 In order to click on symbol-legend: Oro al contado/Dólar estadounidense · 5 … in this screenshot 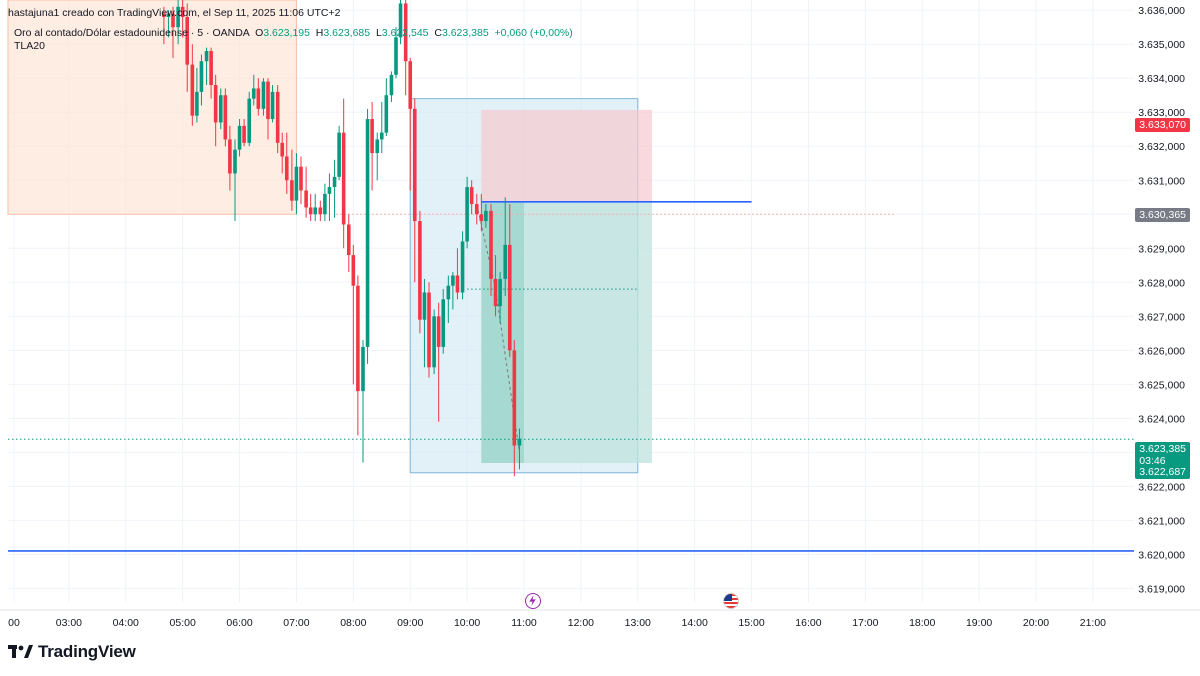, I will do `click(293, 33)`.